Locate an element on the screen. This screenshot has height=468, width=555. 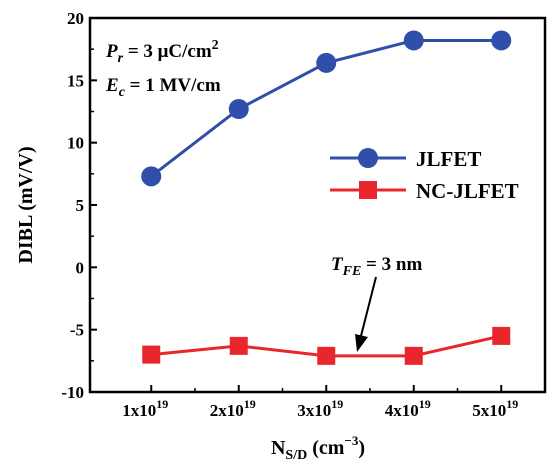
y-tick-label: 20 is located at coordinates (75, 18).